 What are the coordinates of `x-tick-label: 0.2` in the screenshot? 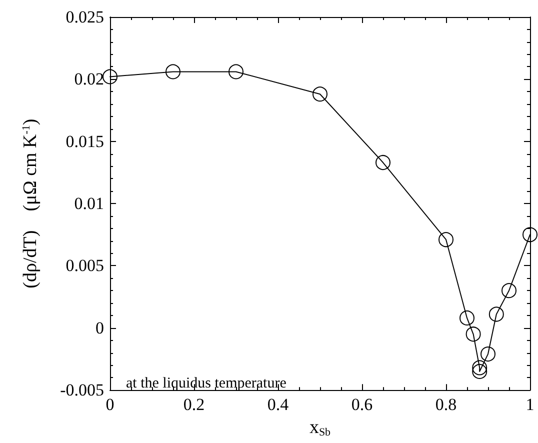 It's located at (194, 404).